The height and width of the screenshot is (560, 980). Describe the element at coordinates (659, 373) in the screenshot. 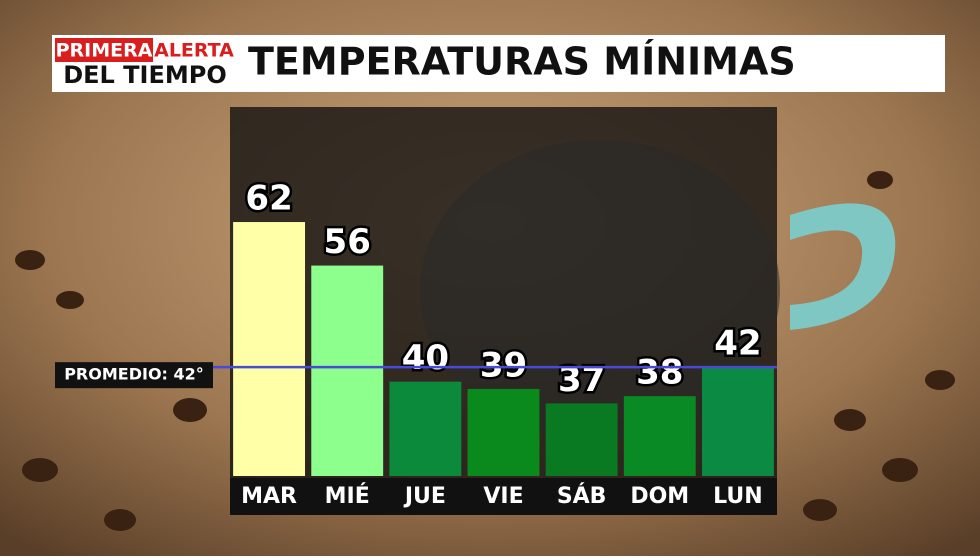

I see `value-label: 38` at that location.